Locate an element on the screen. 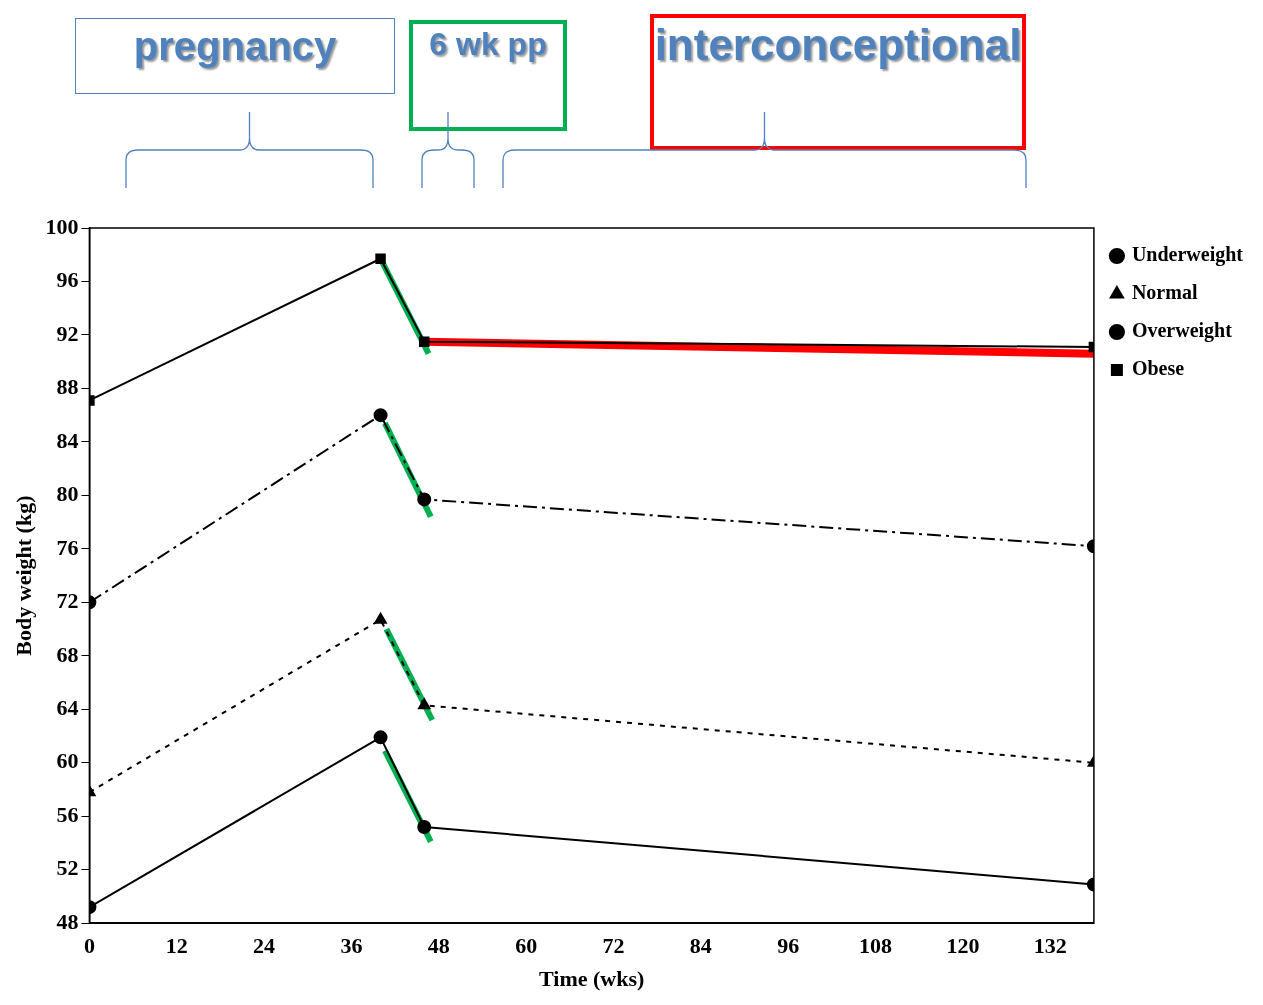 The width and height of the screenshot is (1263, 1005). y-tick-label: 76 is located at coordinates (67, 547).